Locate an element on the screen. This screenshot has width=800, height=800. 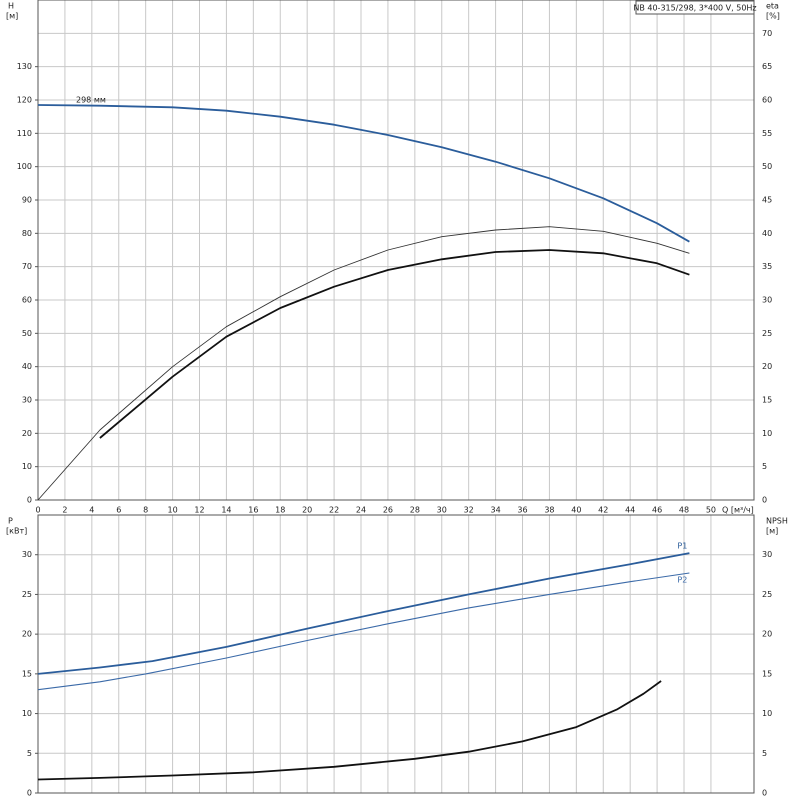
x-tick-label: 36 is located at coordinates (522, 510).